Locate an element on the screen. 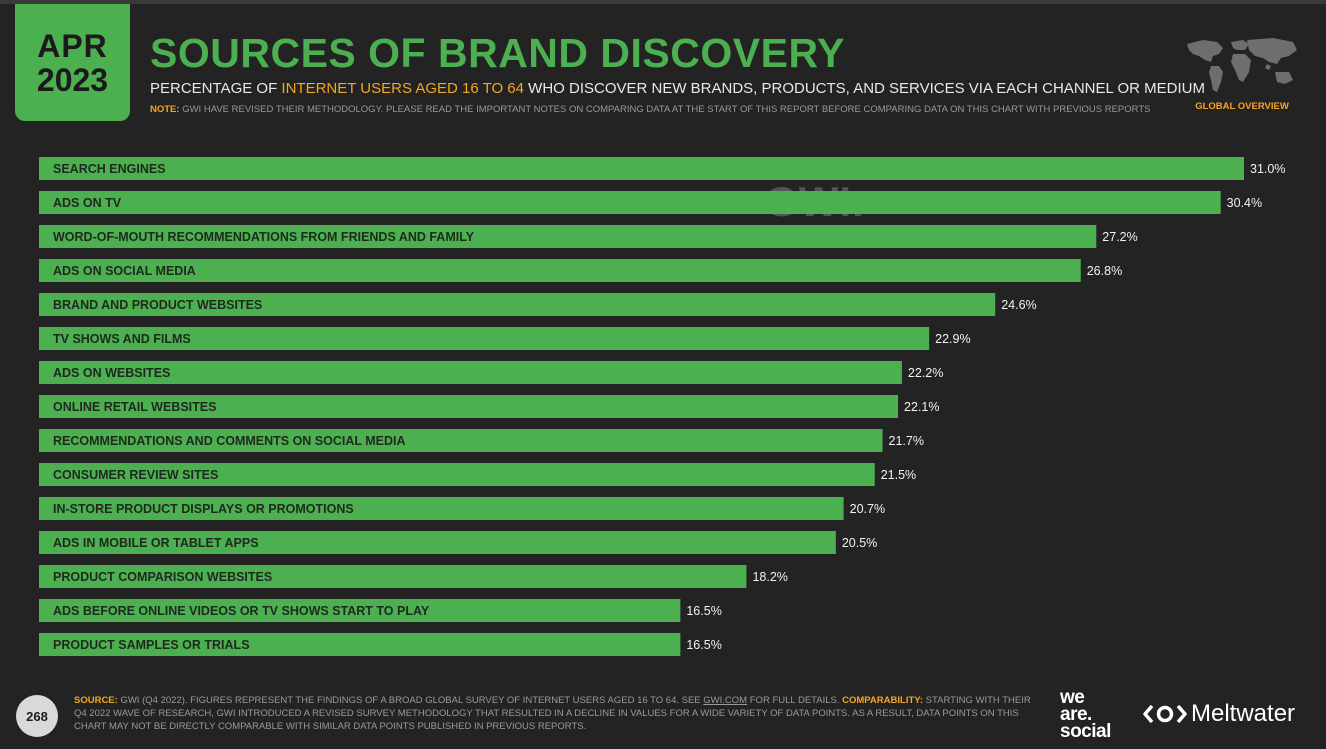 The height and width of the screenshot is (749, 1326). bar-value-label: 20.5% is located at coordinates (859, 543).